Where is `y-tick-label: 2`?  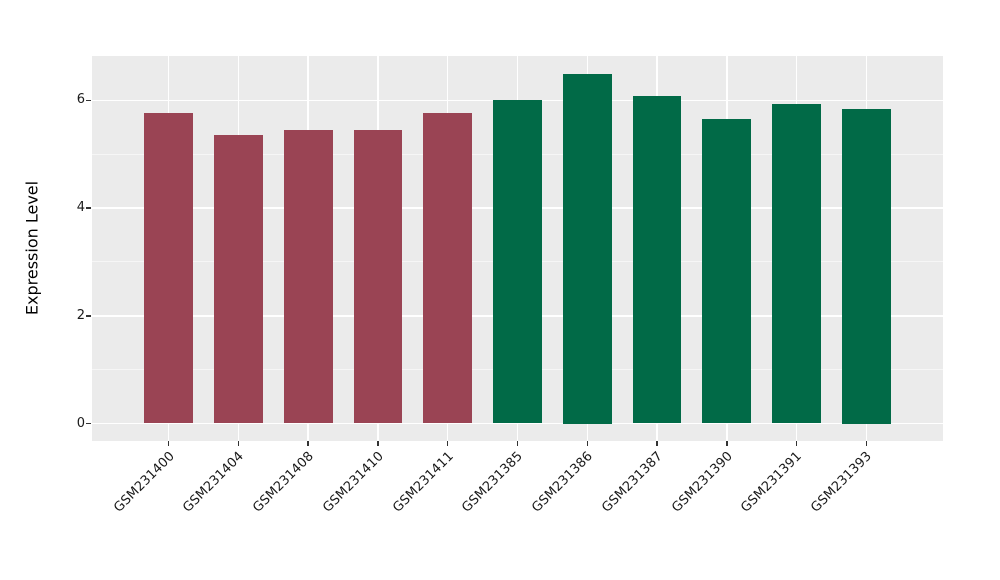 y-tick-label: 2 is located at coordinates (80, 315).